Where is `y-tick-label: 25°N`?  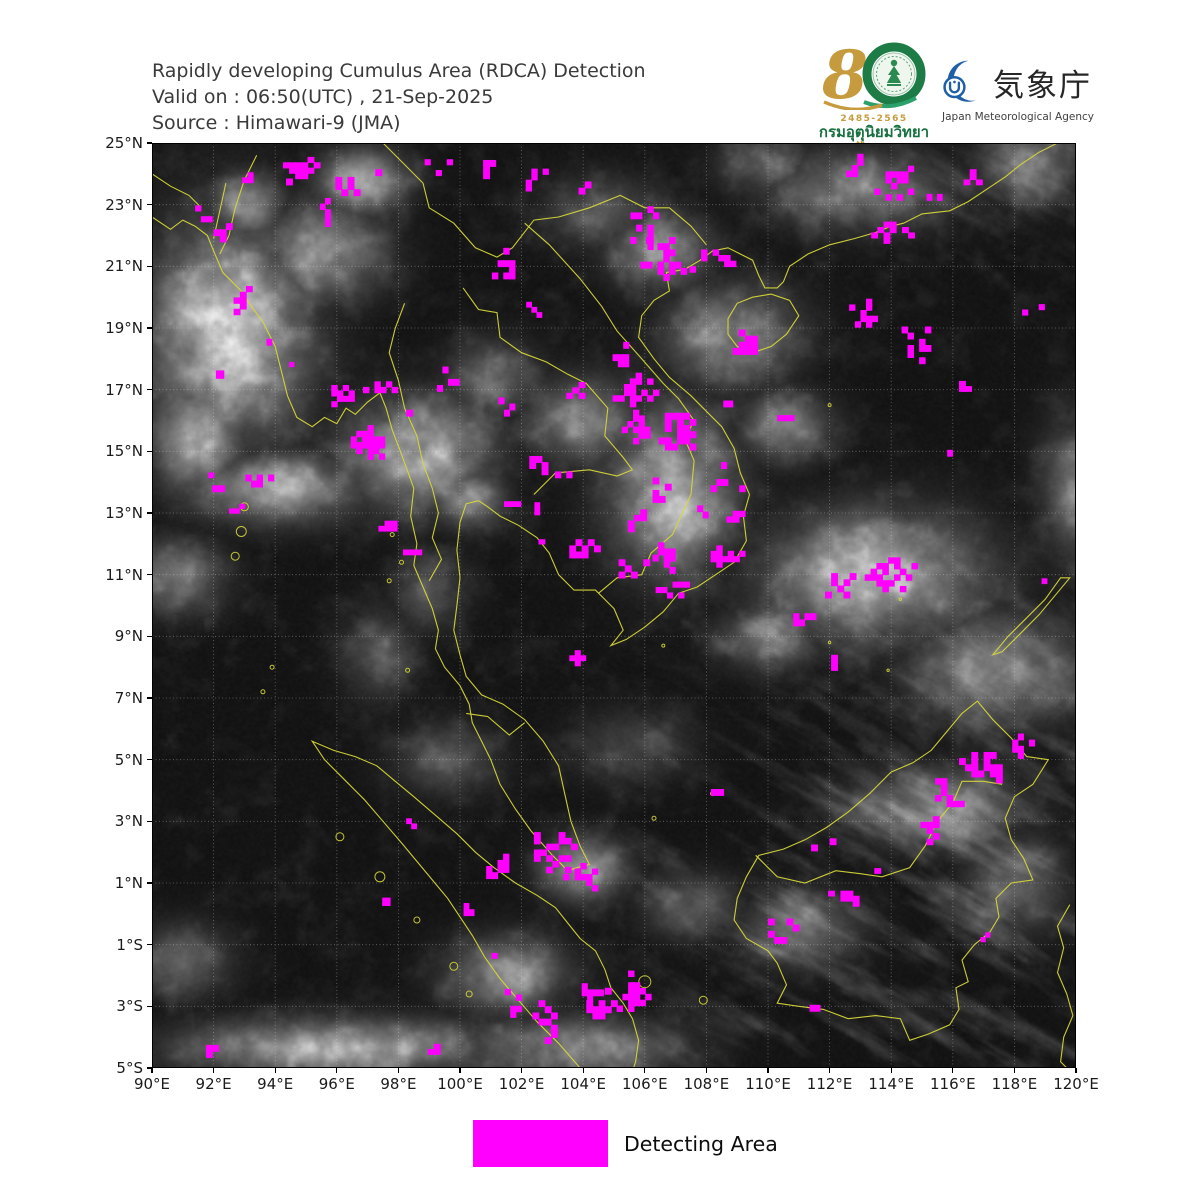
y-tick-label: 25°N is located at coordinates (124, 143).